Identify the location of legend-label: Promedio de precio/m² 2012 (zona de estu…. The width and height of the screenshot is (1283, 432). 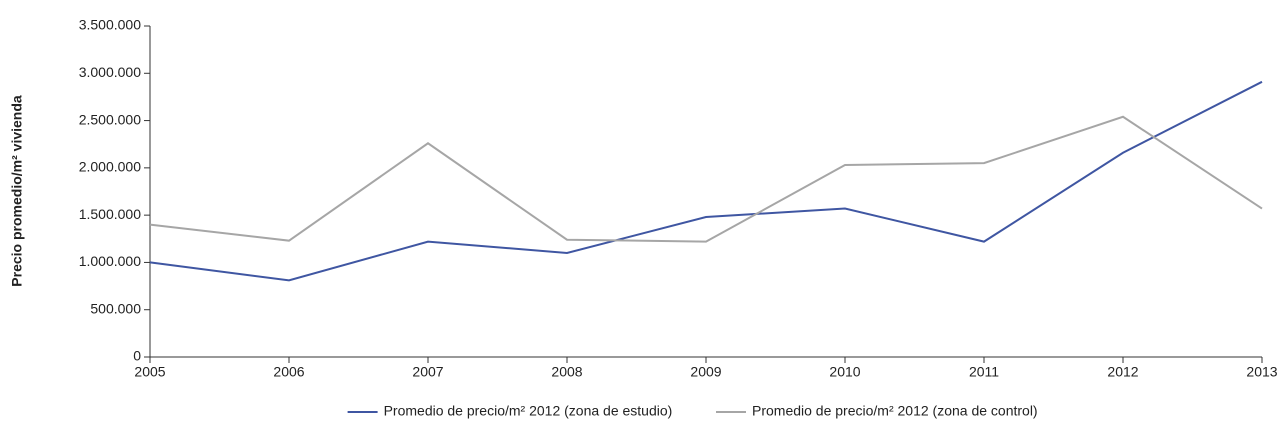
(528, 411).